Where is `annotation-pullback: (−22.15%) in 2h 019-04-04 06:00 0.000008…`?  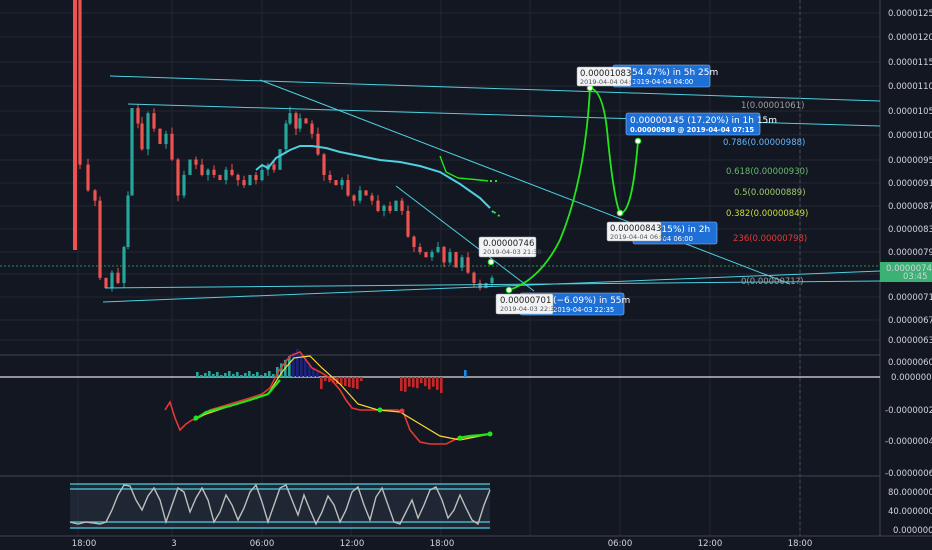 annotation-pullback: (−22.15%) in 2h 019-04-04 06:00 0.000008… is located at coordinates (662, 233).